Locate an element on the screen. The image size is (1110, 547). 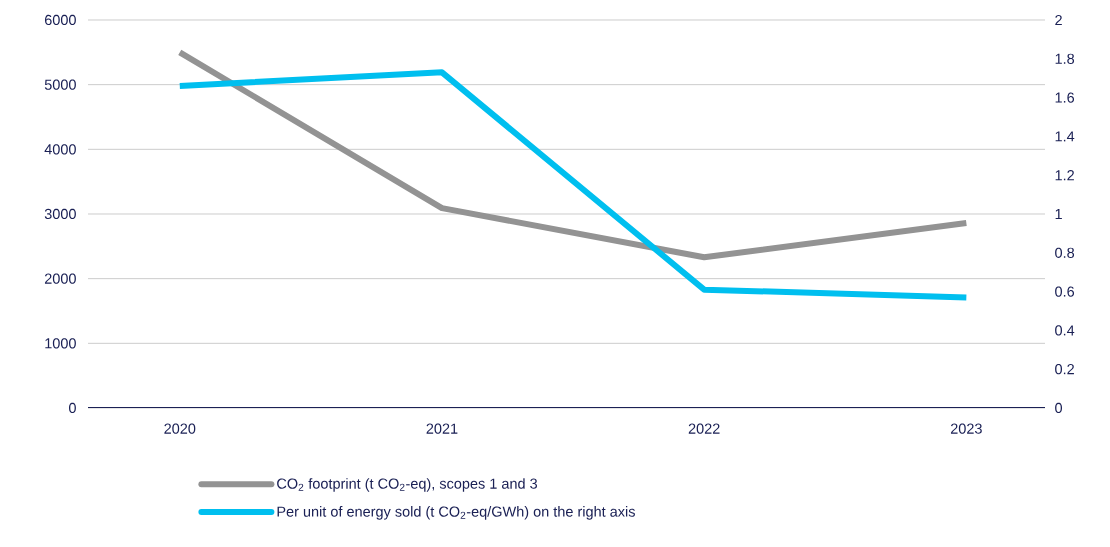
y2-tick-label: 2 is located at coordinates (1058, 20).